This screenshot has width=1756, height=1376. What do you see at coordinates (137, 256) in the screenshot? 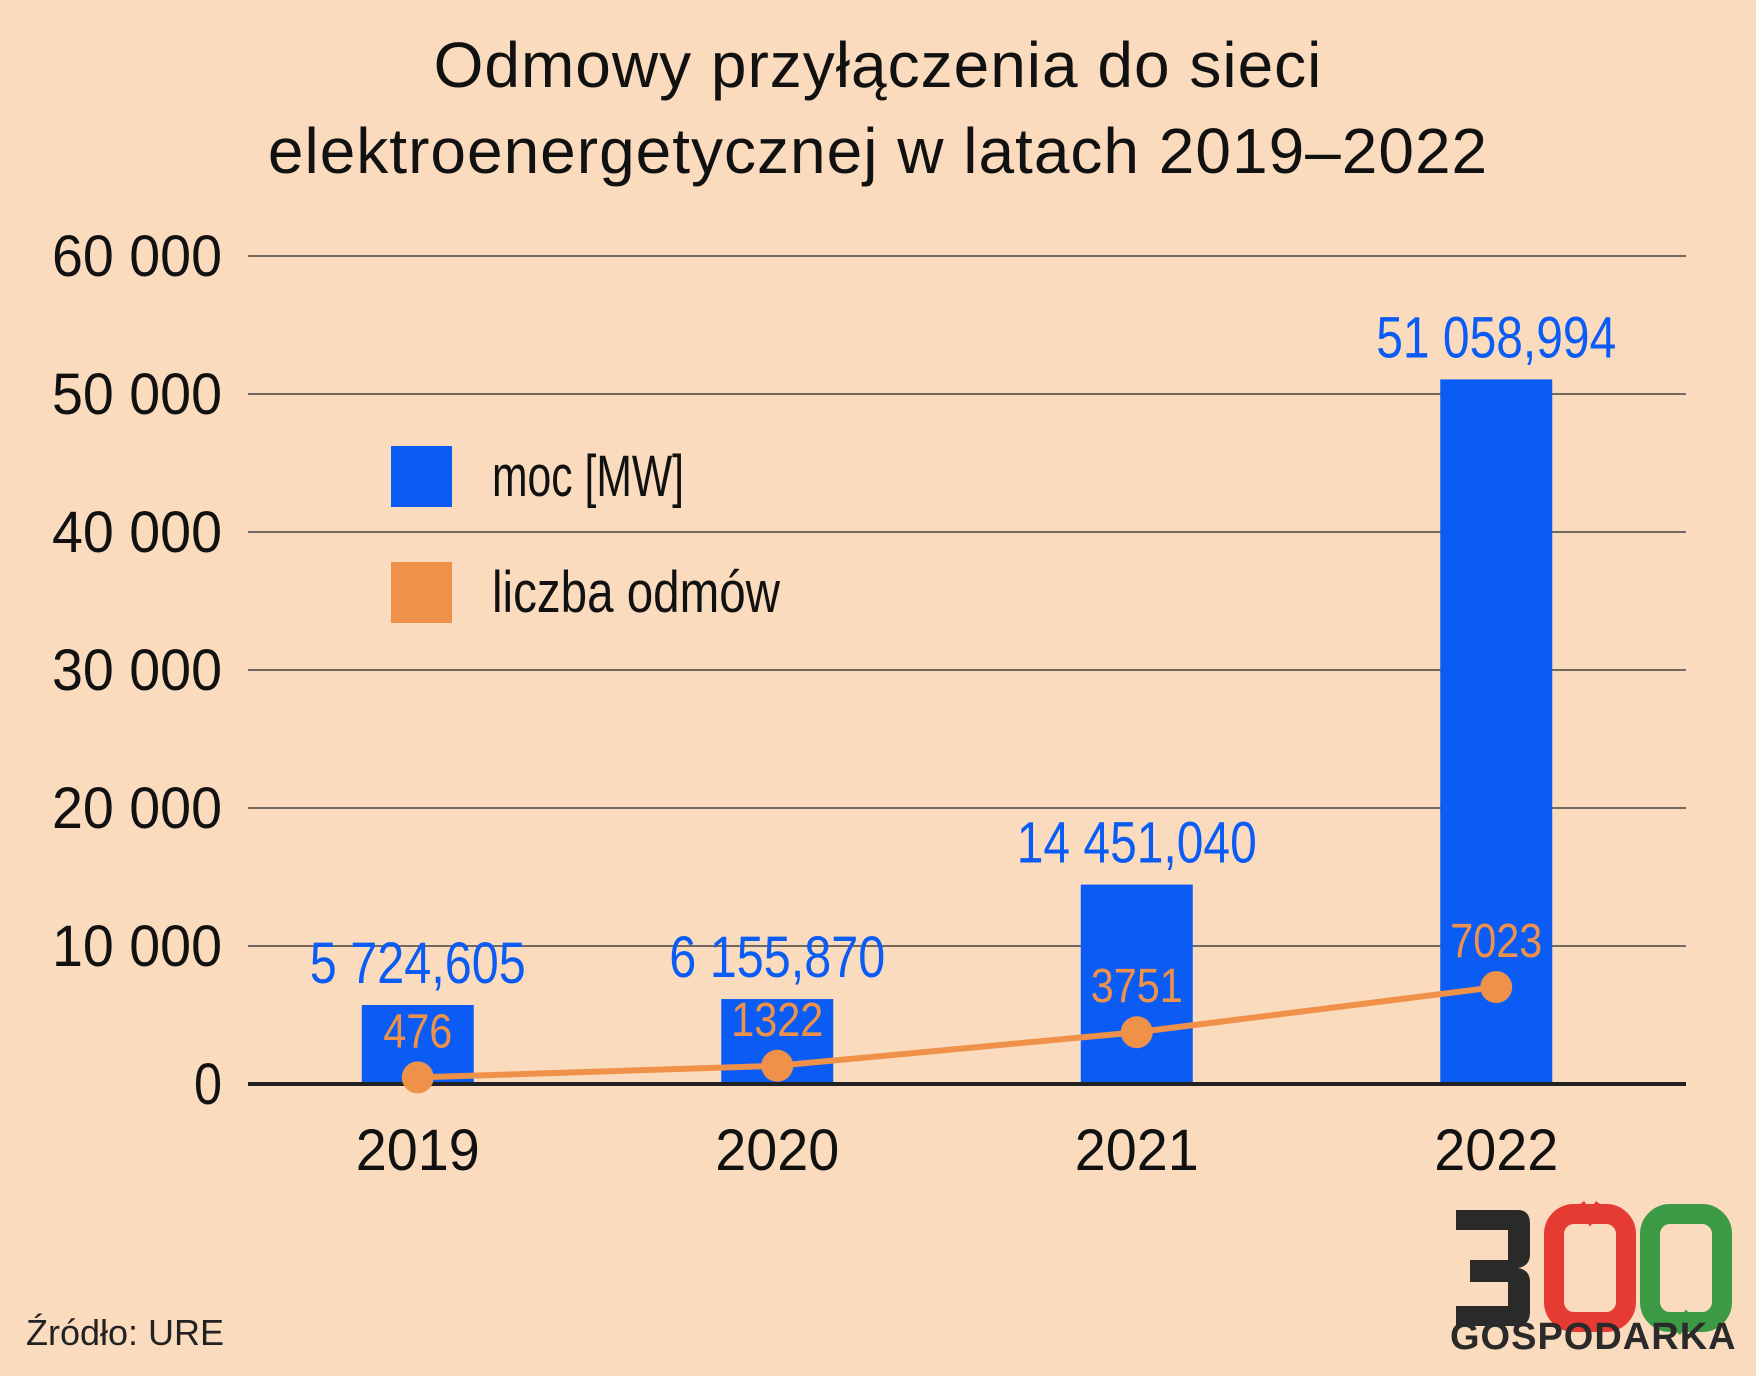
I see `y-tick-label: 60 000` at bounding box center [137, 256].